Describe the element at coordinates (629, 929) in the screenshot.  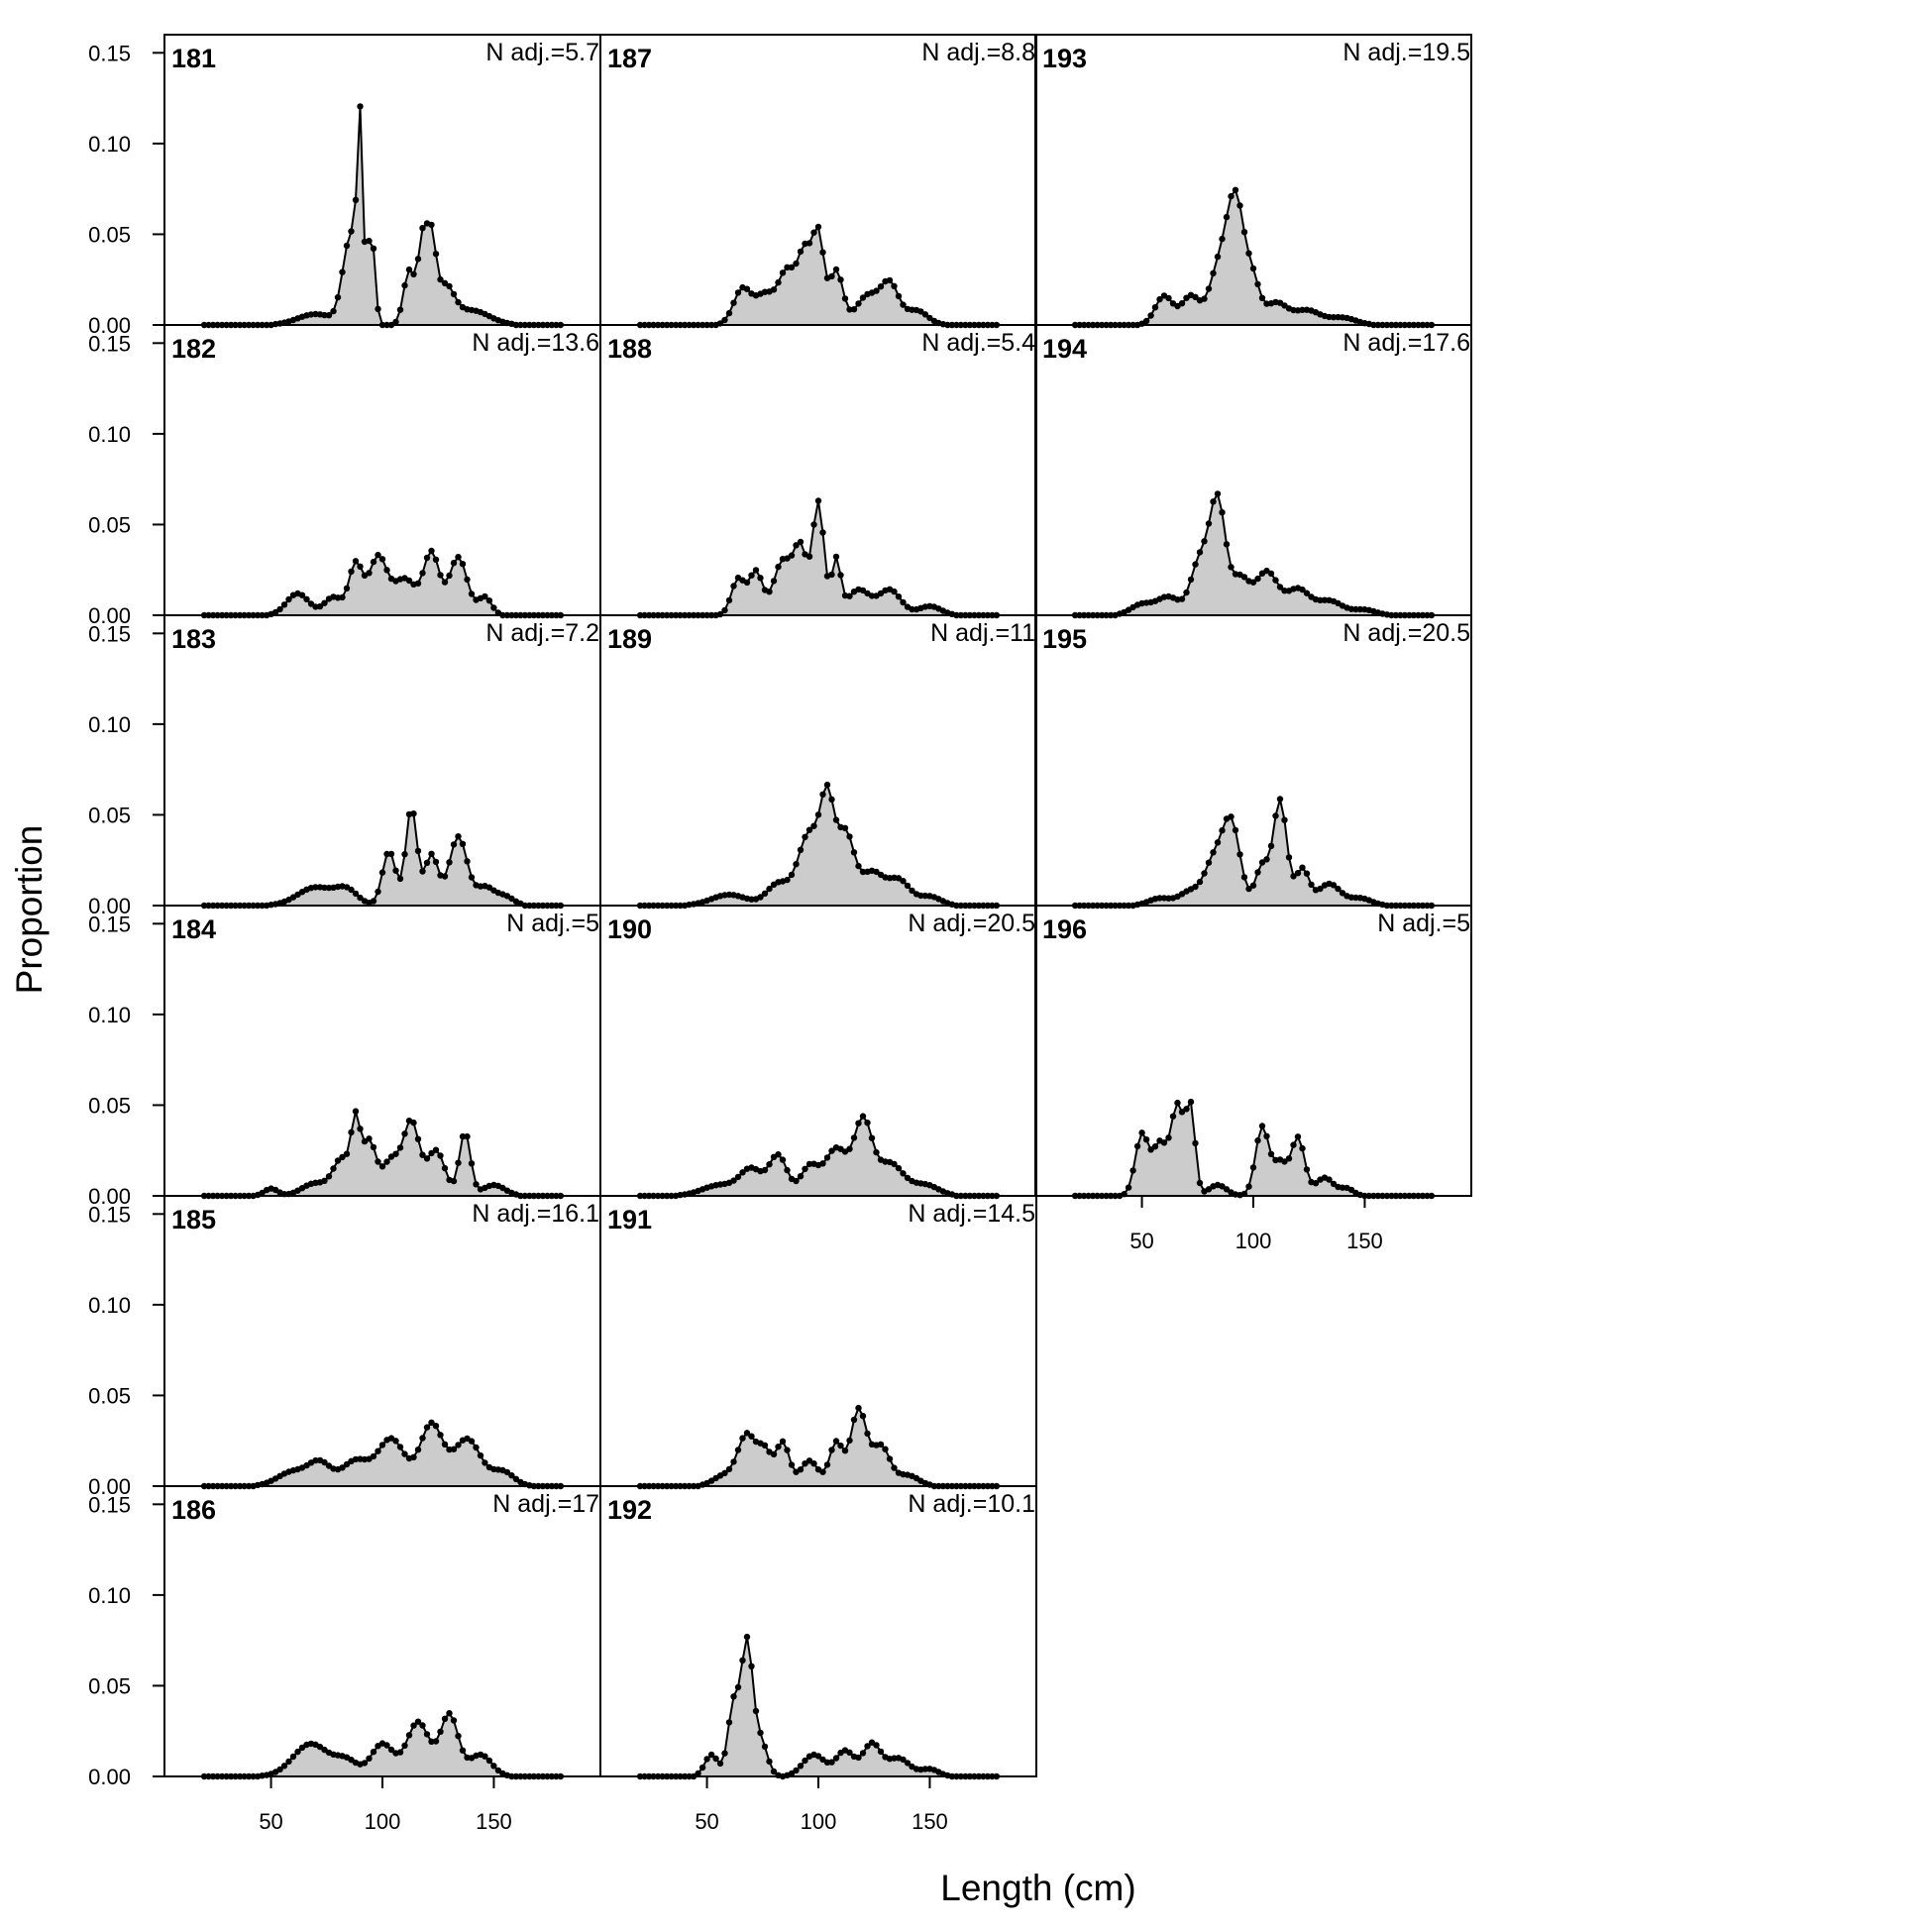
I see `panel-label: 190` at that location.